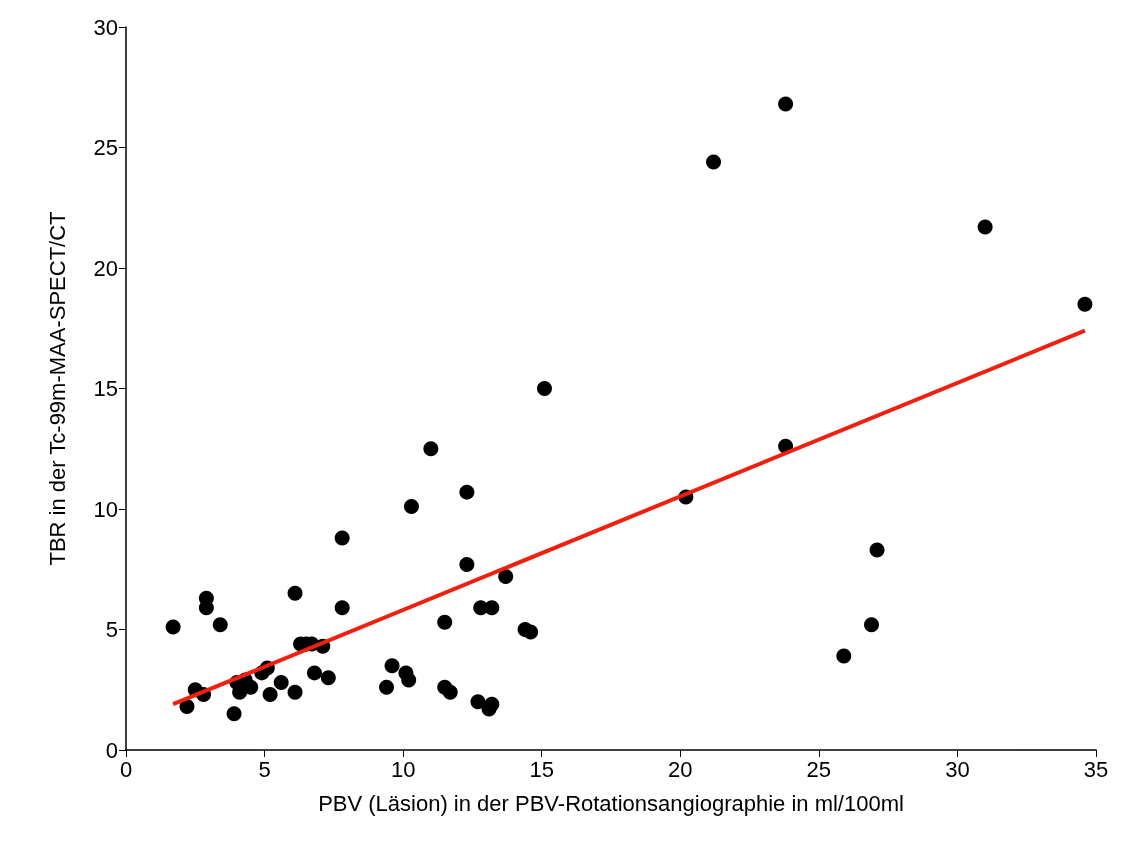 This screenshot has height=856, width=1122. What do you see at coordinates (105, 27) in the screenshot?
I see `y-tick-label: 30` at bounding box center [105, 27].